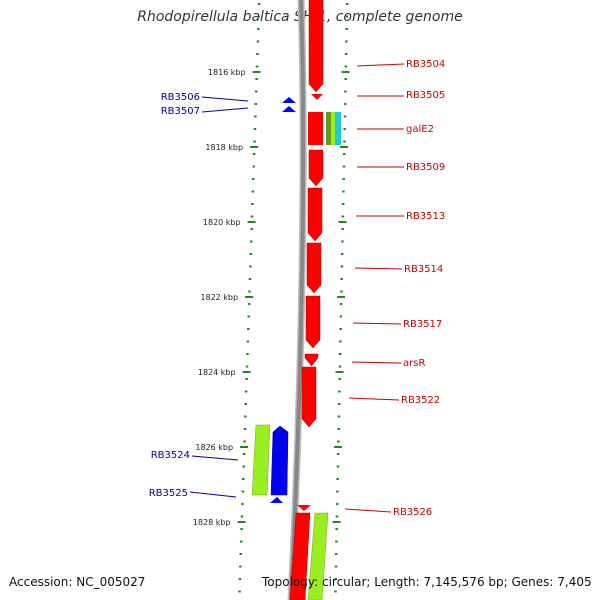  What do you see at coordinates (261, 460) in the screenshot?
I see `gene-RB3524-green` at bounding box center [261, 460].